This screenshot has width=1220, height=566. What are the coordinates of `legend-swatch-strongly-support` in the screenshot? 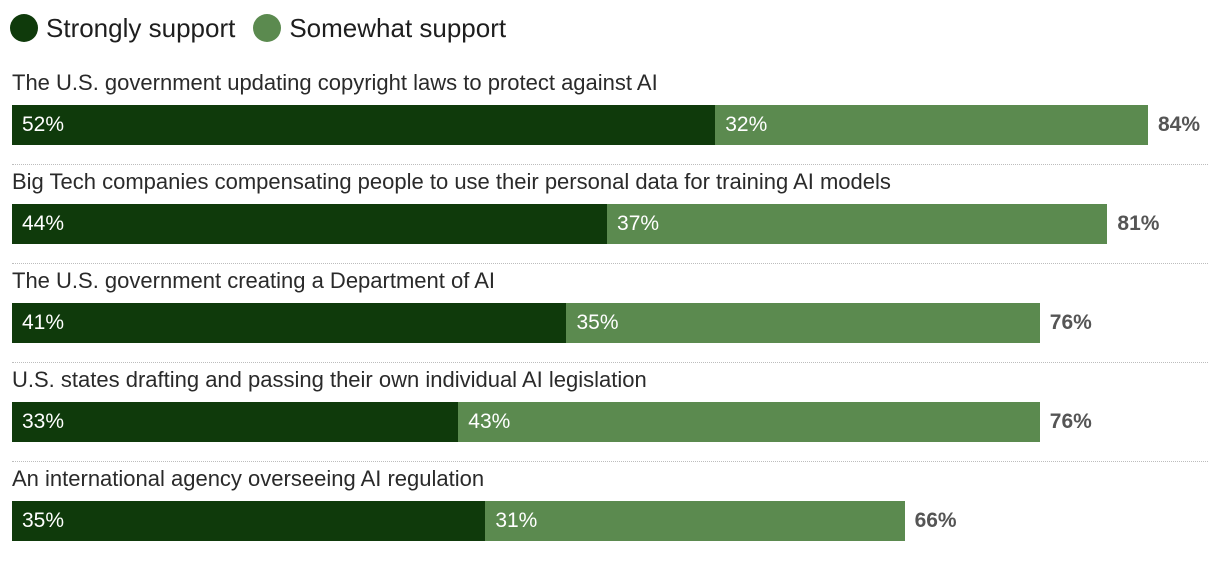 It's located at (24, 28).